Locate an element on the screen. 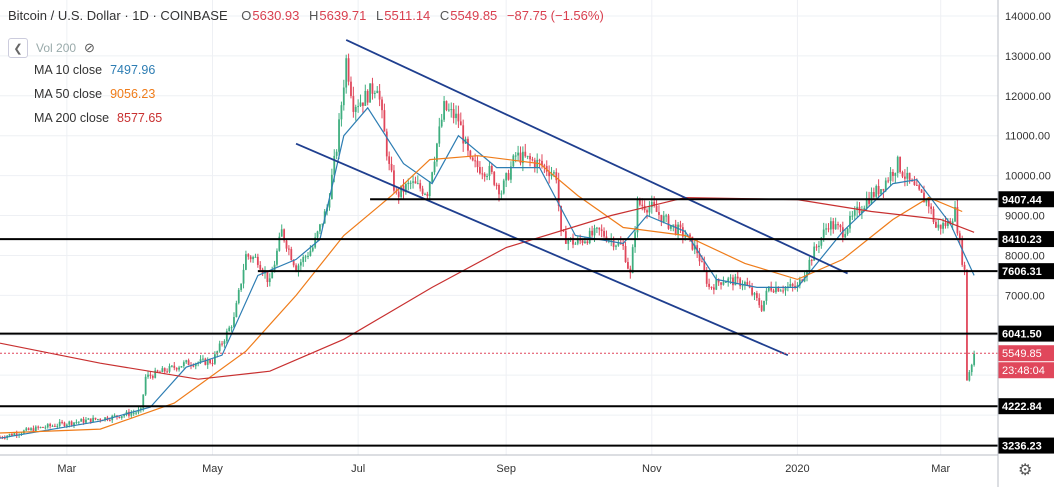  settings-gear-icon: ⚙ is located at coordinates (1025, 470).